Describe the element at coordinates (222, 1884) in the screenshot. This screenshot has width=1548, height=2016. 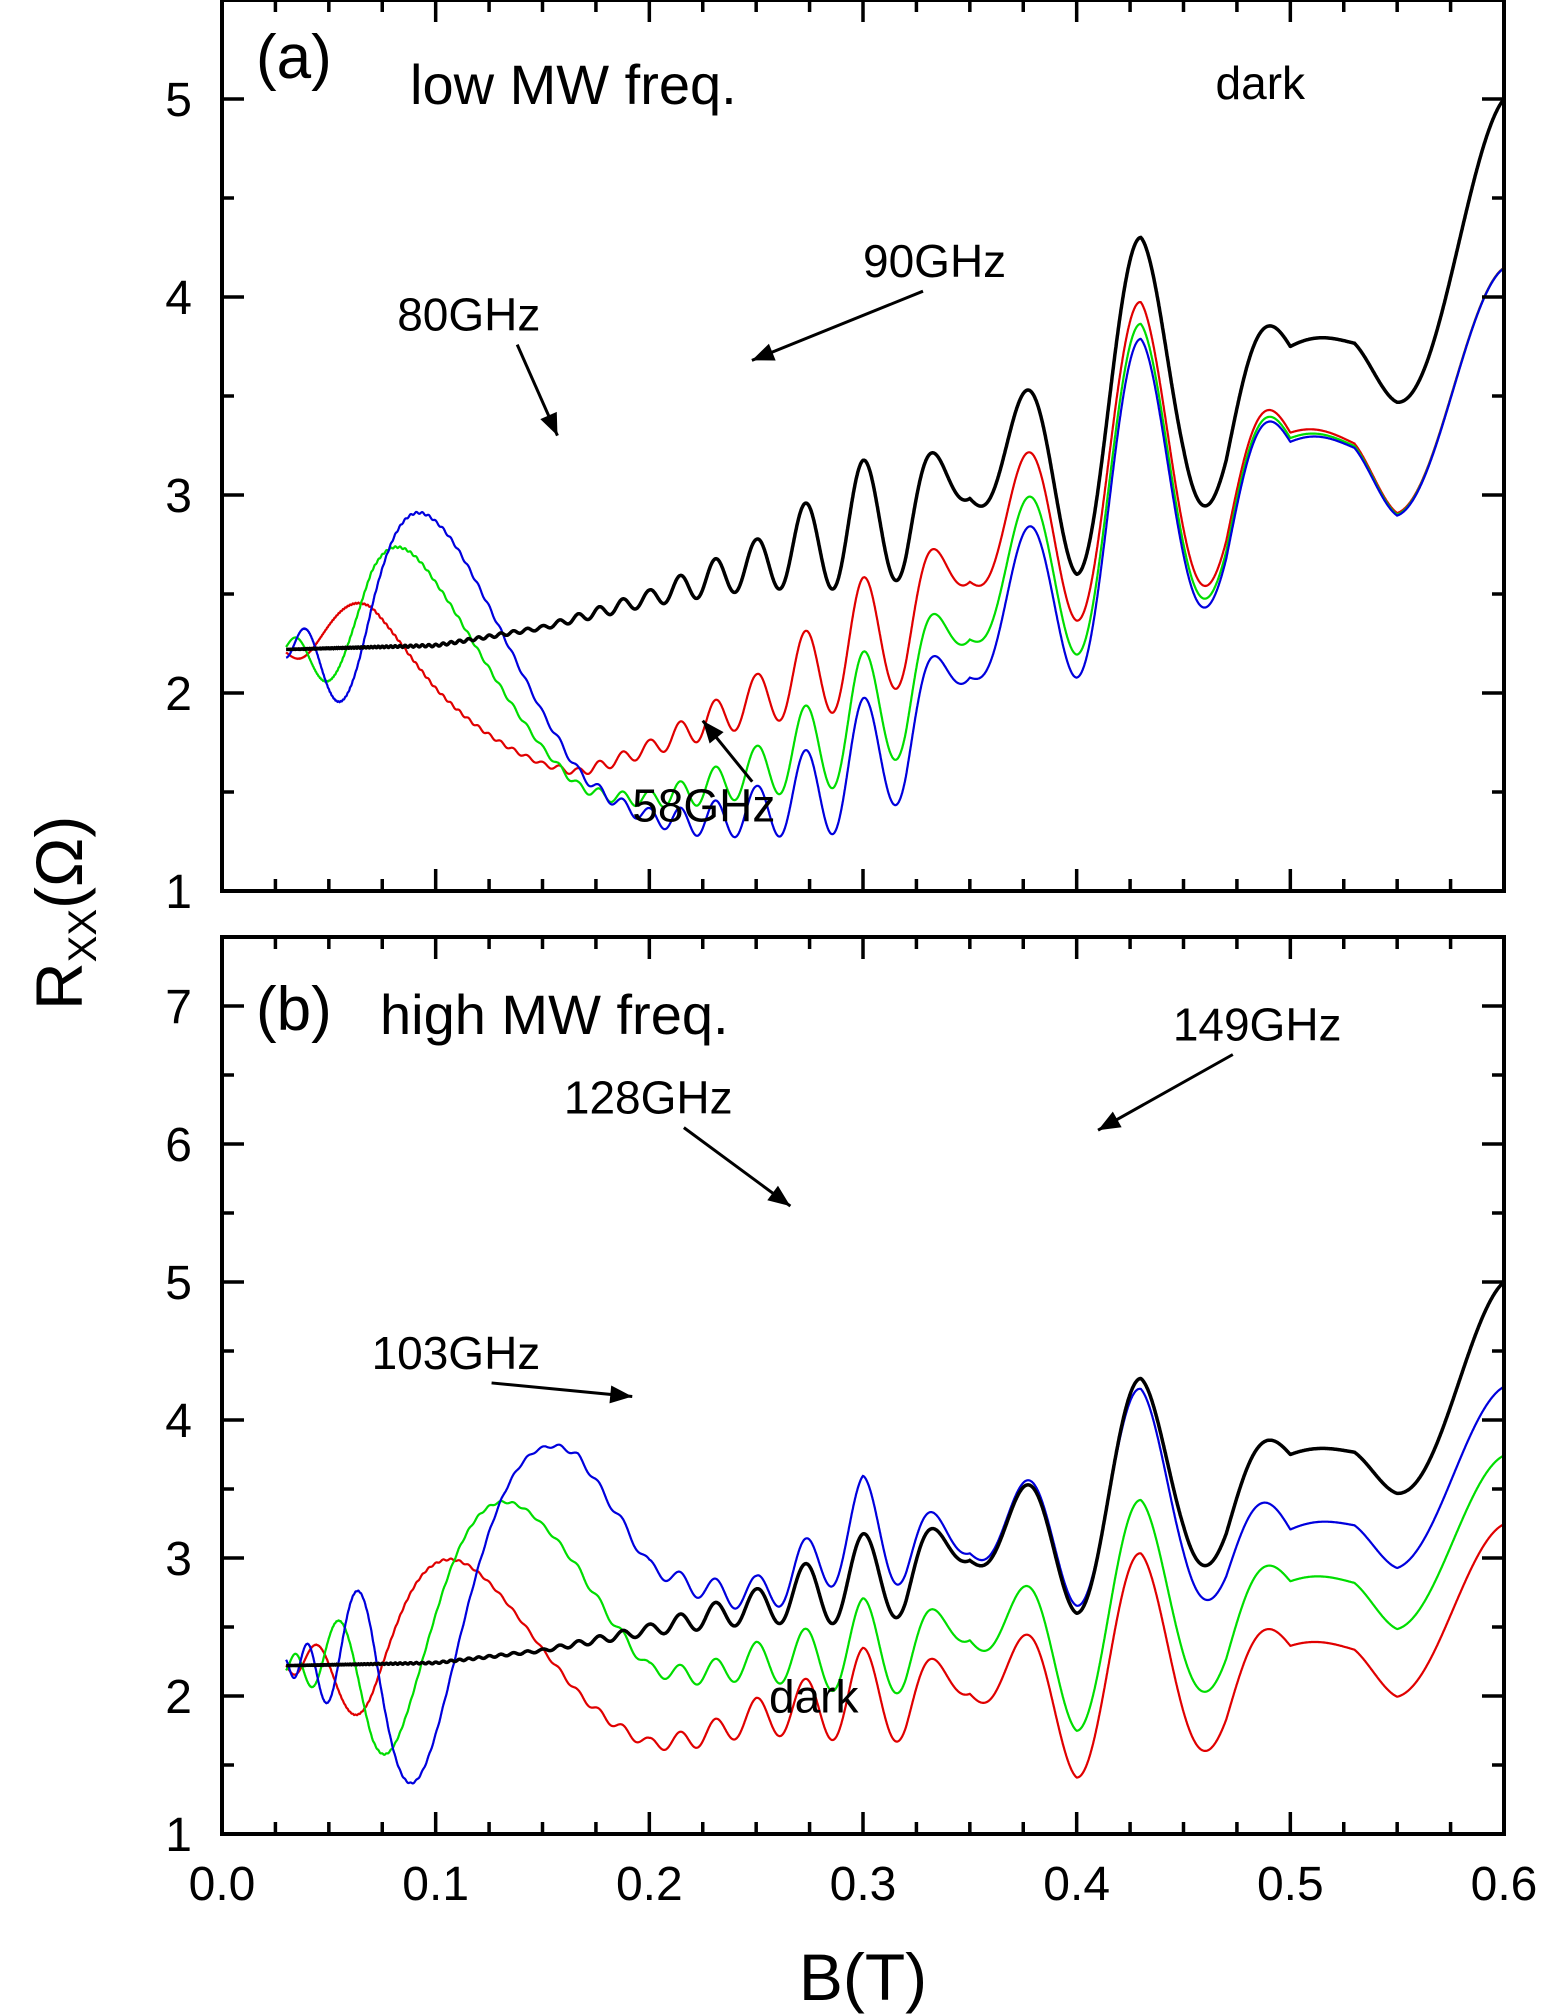
I see `x-tick-label: 0.0` at that location.